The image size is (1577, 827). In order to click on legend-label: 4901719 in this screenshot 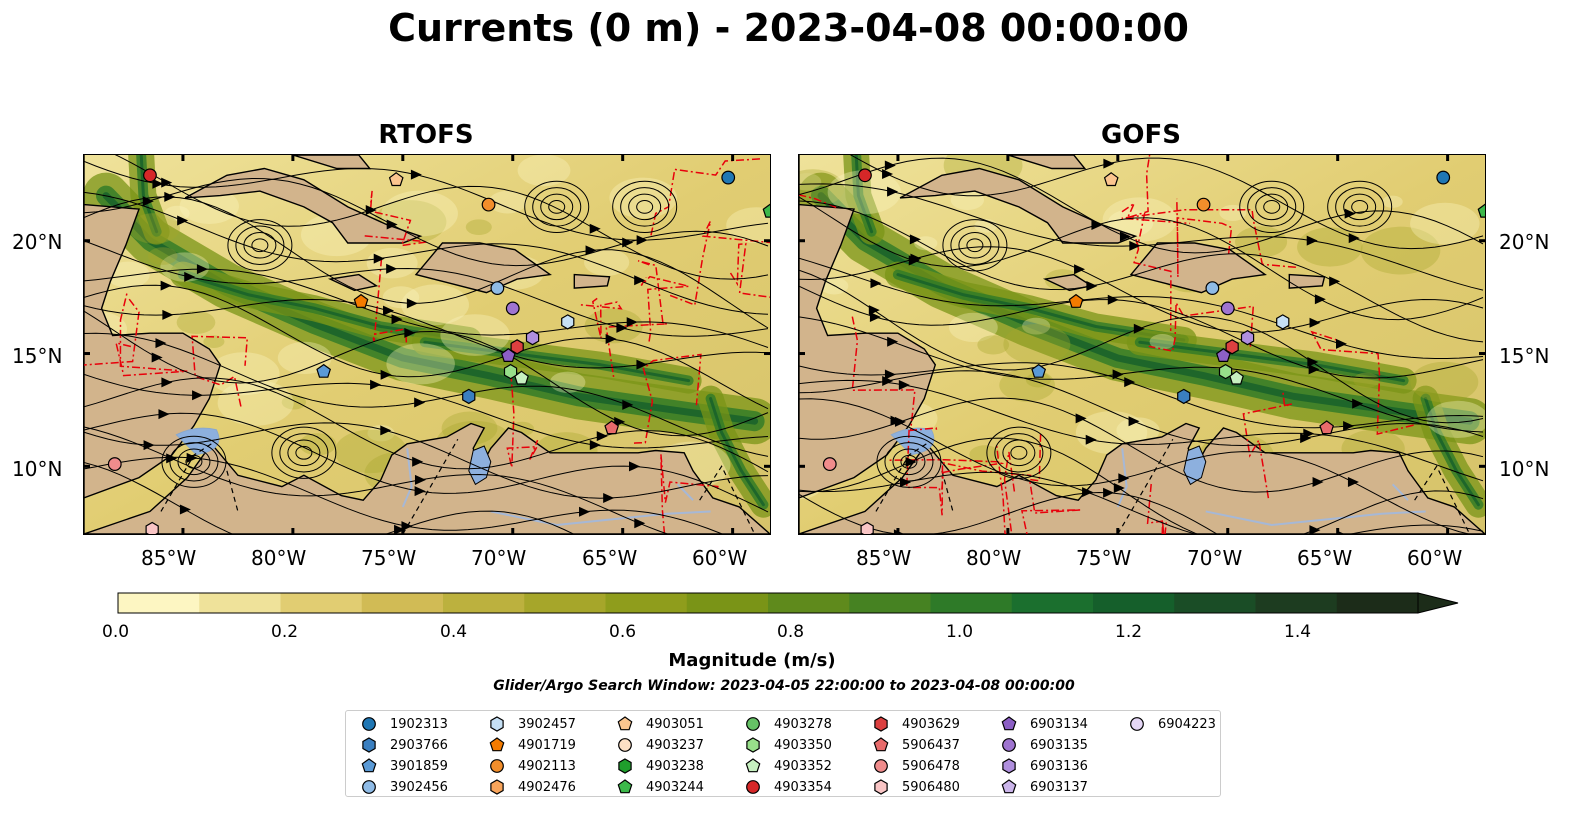, I will do `click(547, 745)`.